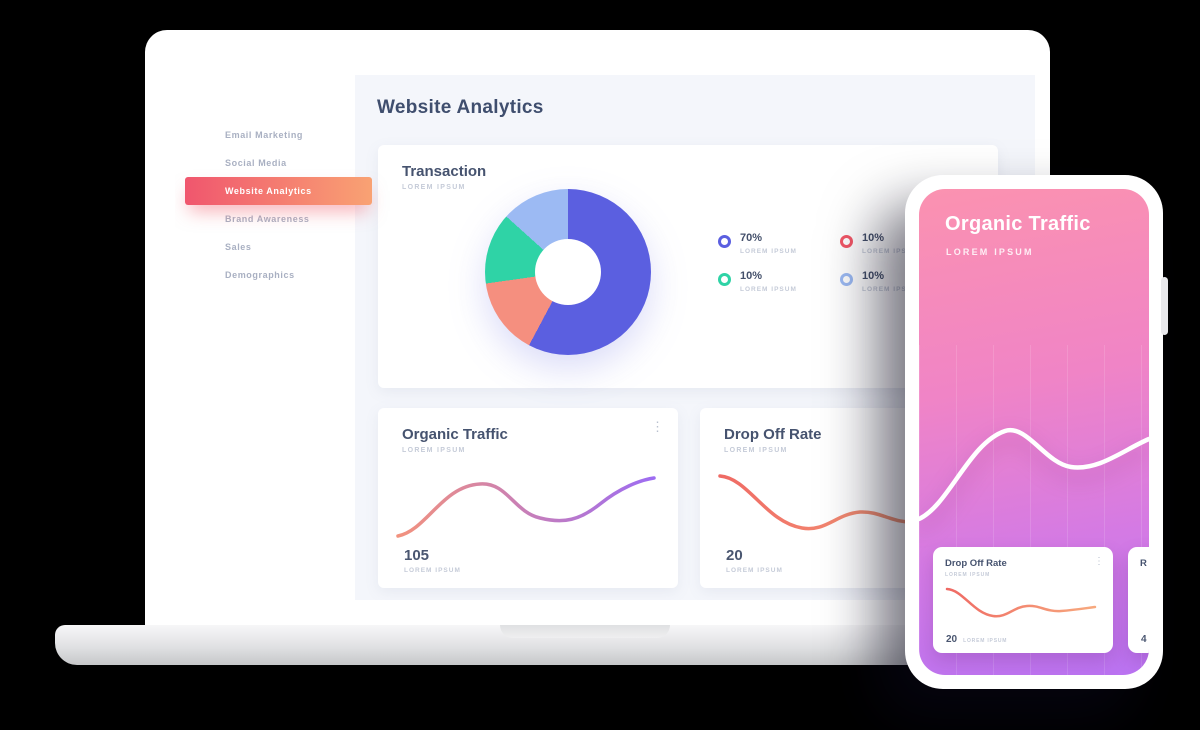  What do you see at coordinates (264, 135) in the screenshot?
I see `sidebar-item-email-marketing: Email Marketing` at bounding box center [264, 135].